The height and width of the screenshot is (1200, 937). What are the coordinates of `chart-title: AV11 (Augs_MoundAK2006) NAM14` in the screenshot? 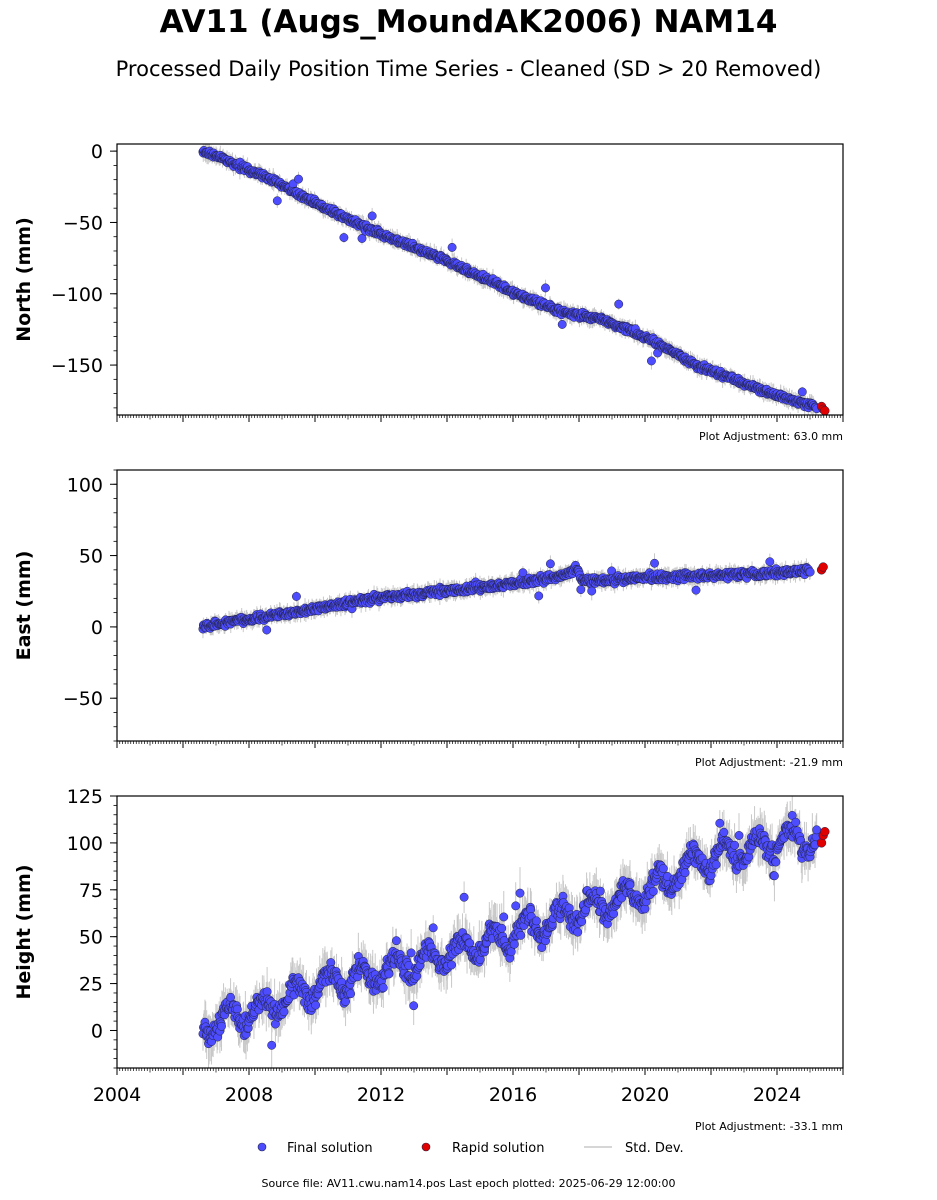 It's located at (468, 22).